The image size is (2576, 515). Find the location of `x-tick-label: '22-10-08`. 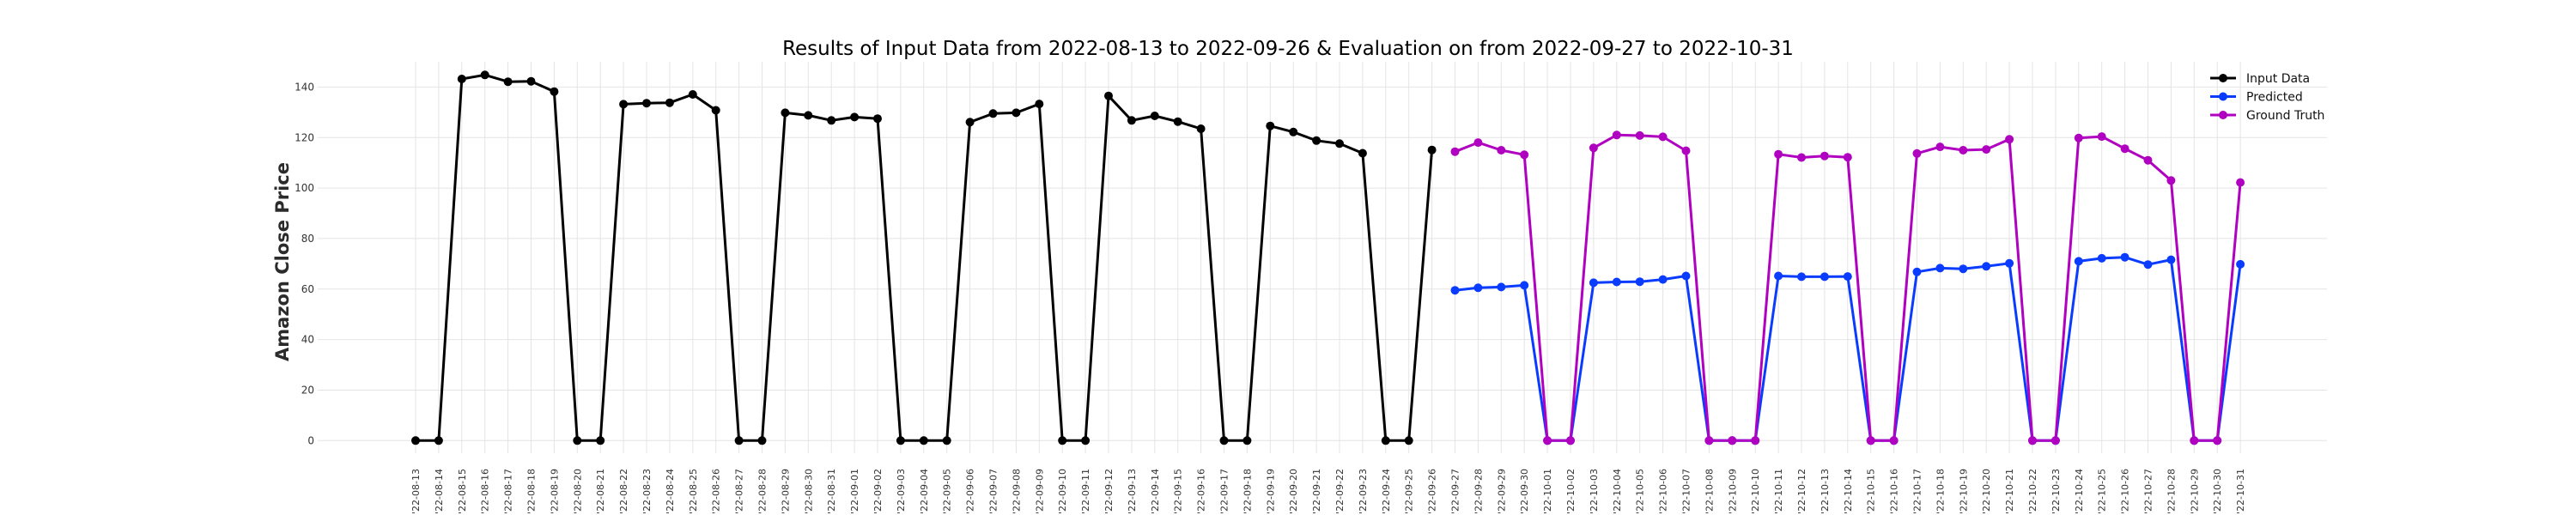

x-tick-label: '22-10-08 is located at coordinates (1709, 491).